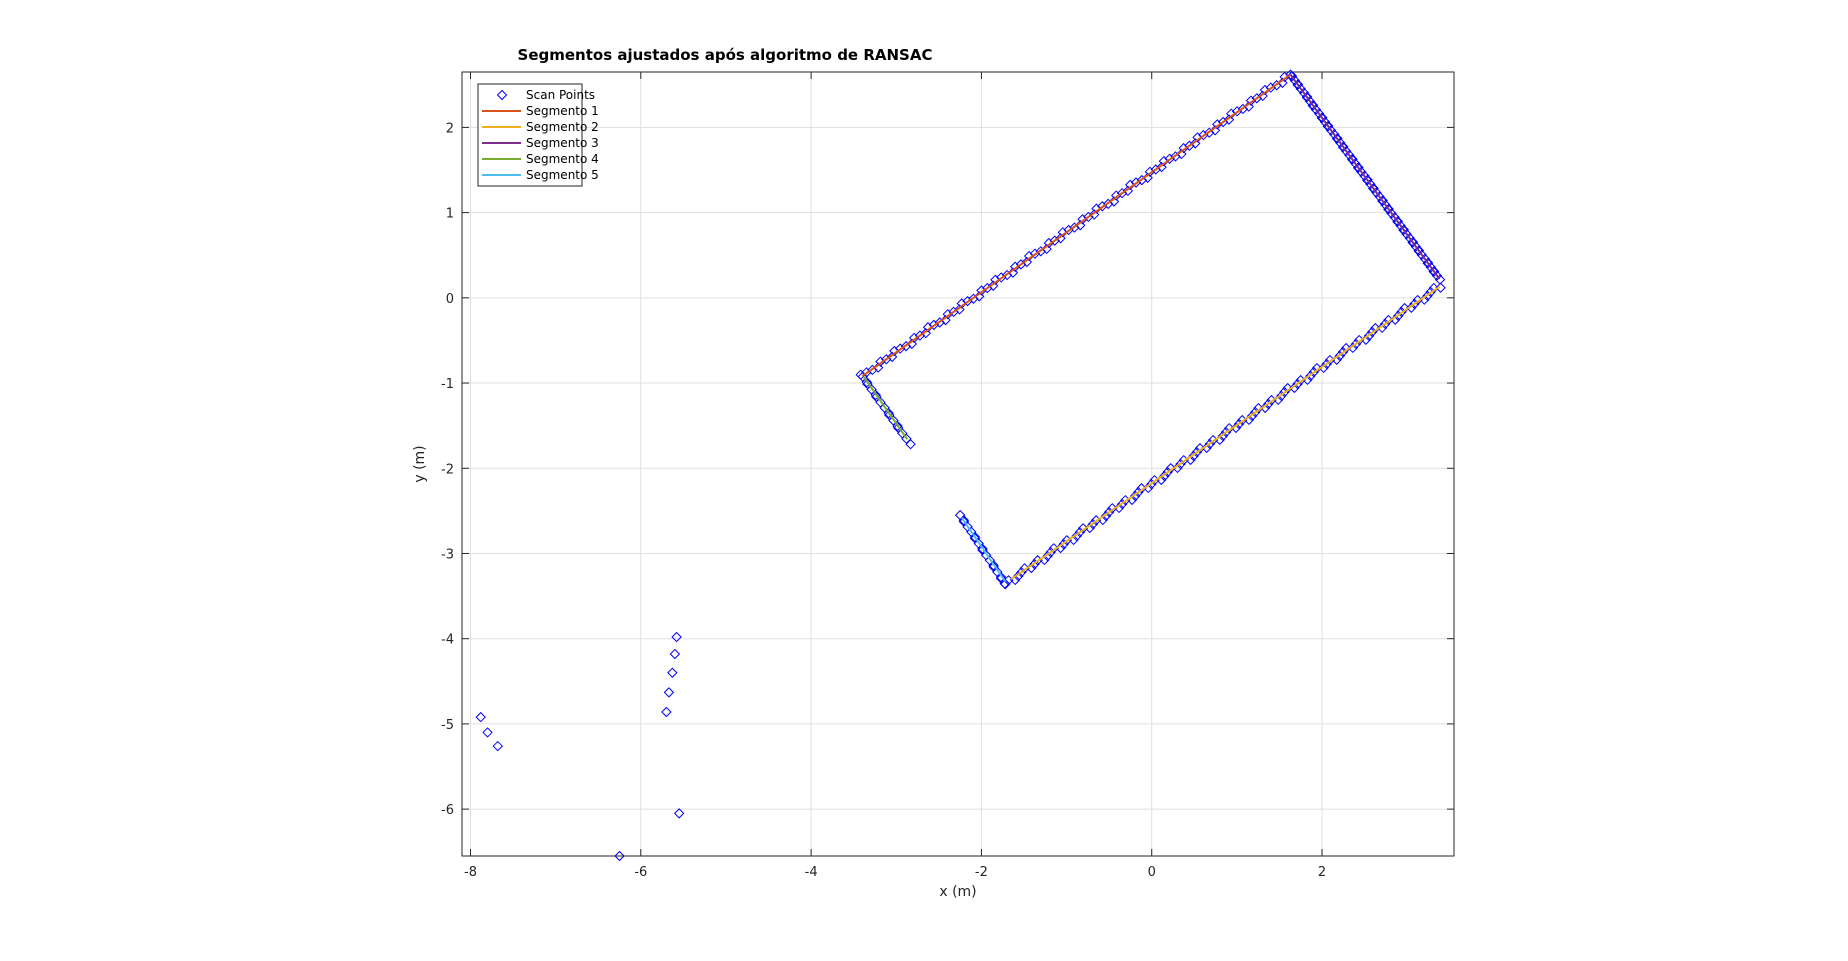 This screenshot has width=1848, height=961. I want to click on legend-label: Segmento 4, so click(562, 159).